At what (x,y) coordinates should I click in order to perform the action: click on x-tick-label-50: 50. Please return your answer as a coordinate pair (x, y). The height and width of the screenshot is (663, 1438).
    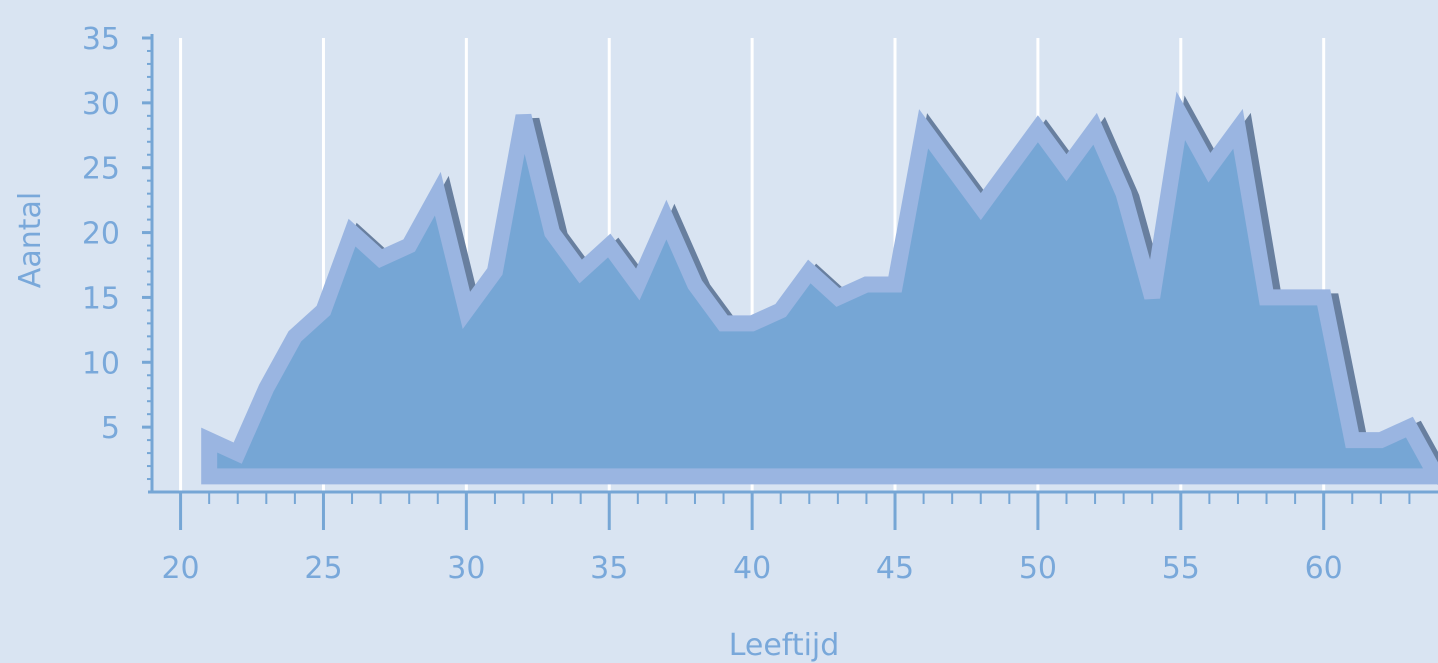
    Looking at the image, I should click on (1038, 568).